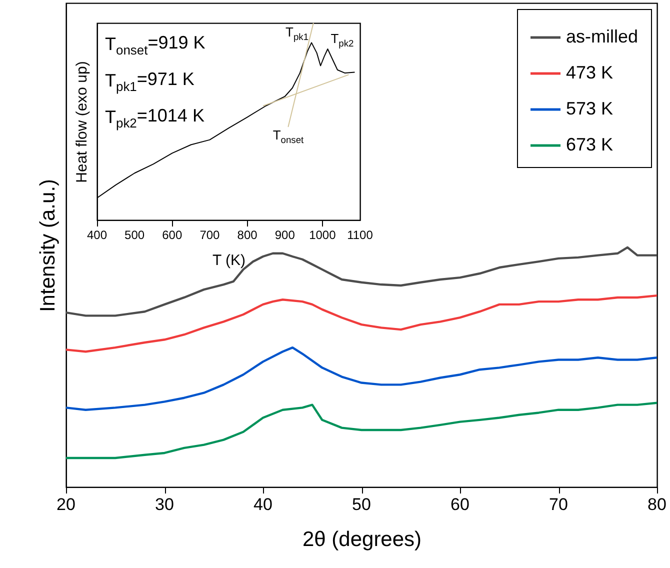  I want to click on x-tick-label: 80, so click(657, 504).